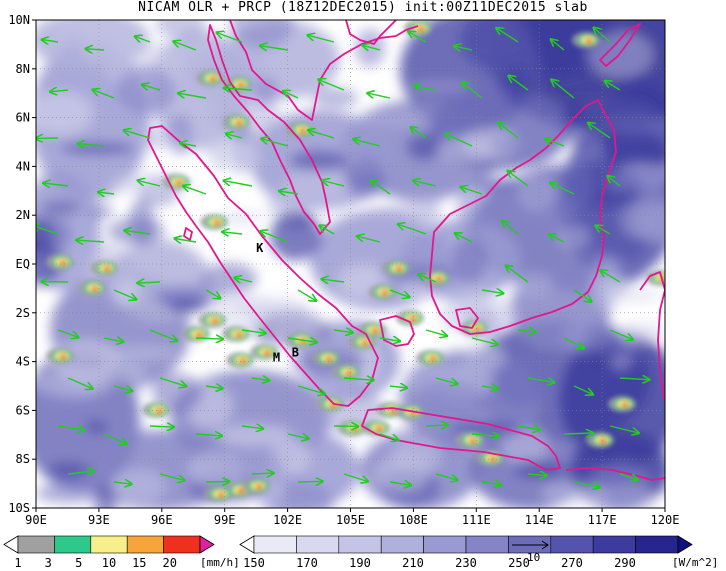 Image resolution: width=726 pixels, height=571 pixels. Describe the element at coordinates (162, 520) in the screenshot. I see `lon-tick-label: 96E` at that location.